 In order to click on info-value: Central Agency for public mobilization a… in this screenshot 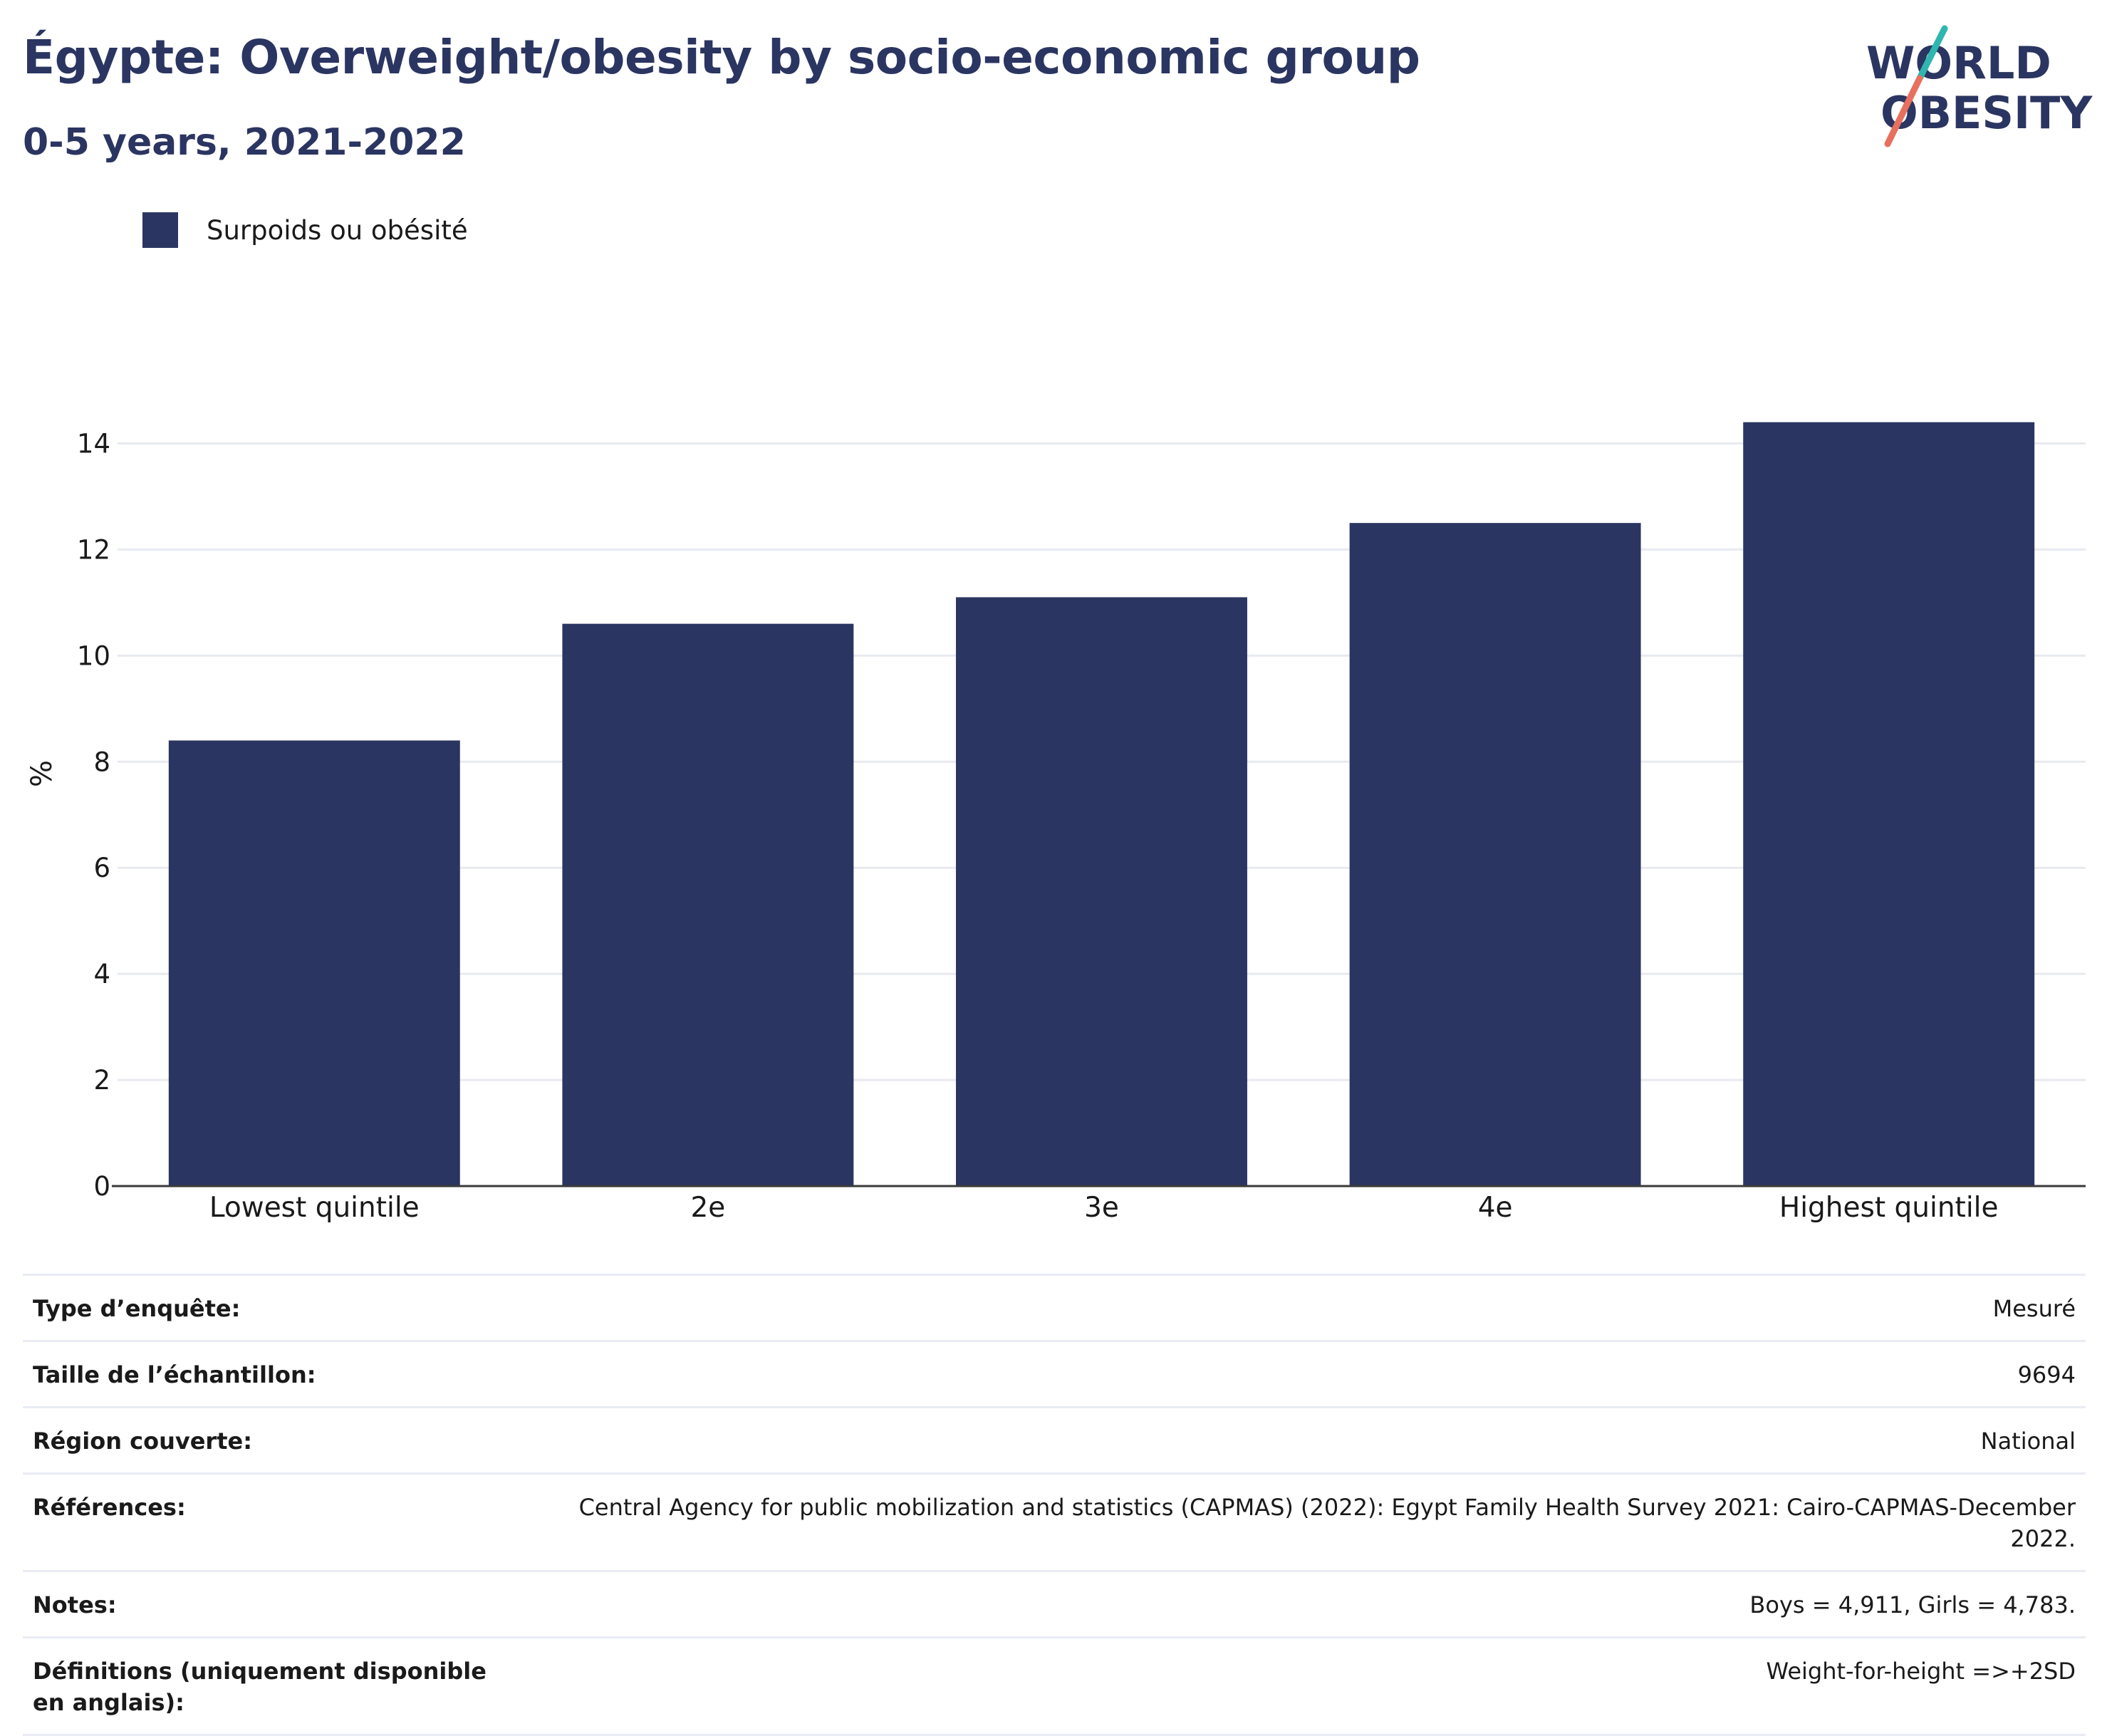, I will do `click(1327, 1523)`.